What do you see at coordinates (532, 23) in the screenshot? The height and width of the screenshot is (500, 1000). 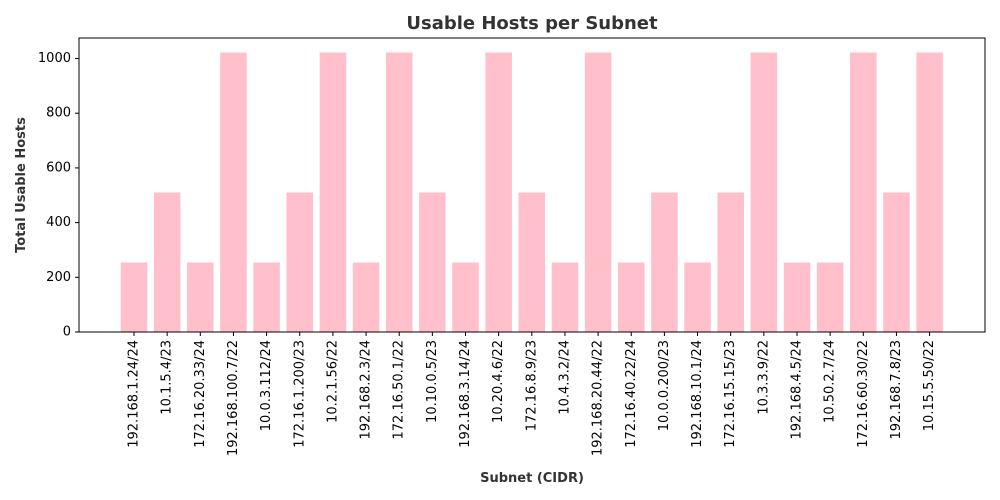 I see `chart-title: Usable Hosts per Subnet` at bounding box center [532, 23].